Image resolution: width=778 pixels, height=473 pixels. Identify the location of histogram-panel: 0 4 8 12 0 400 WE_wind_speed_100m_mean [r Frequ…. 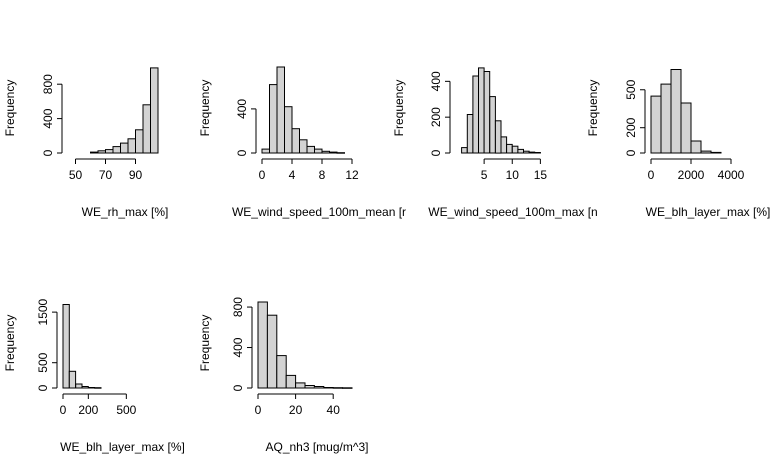
(302, 142).